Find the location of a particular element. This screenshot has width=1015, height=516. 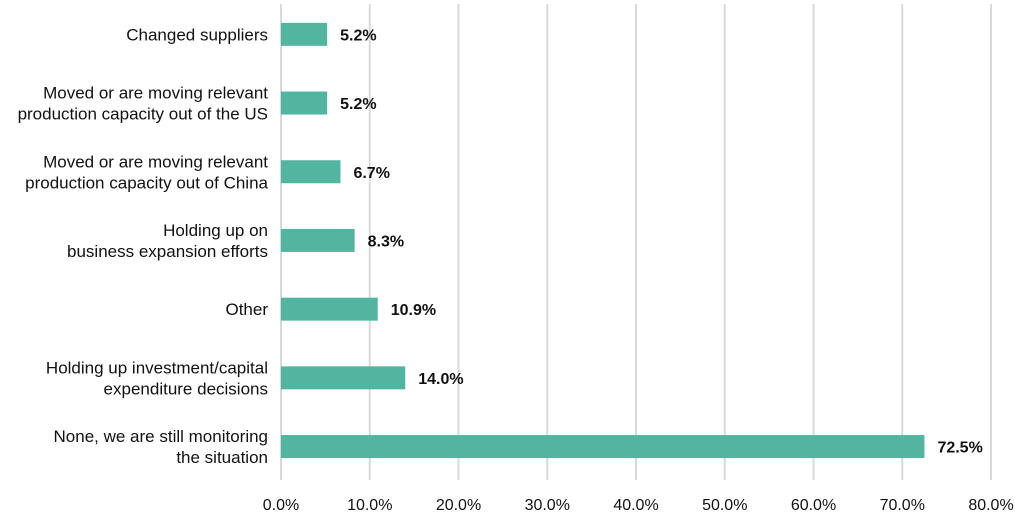

x-tick-label: 30.0% is located at coordinates (547, 505).